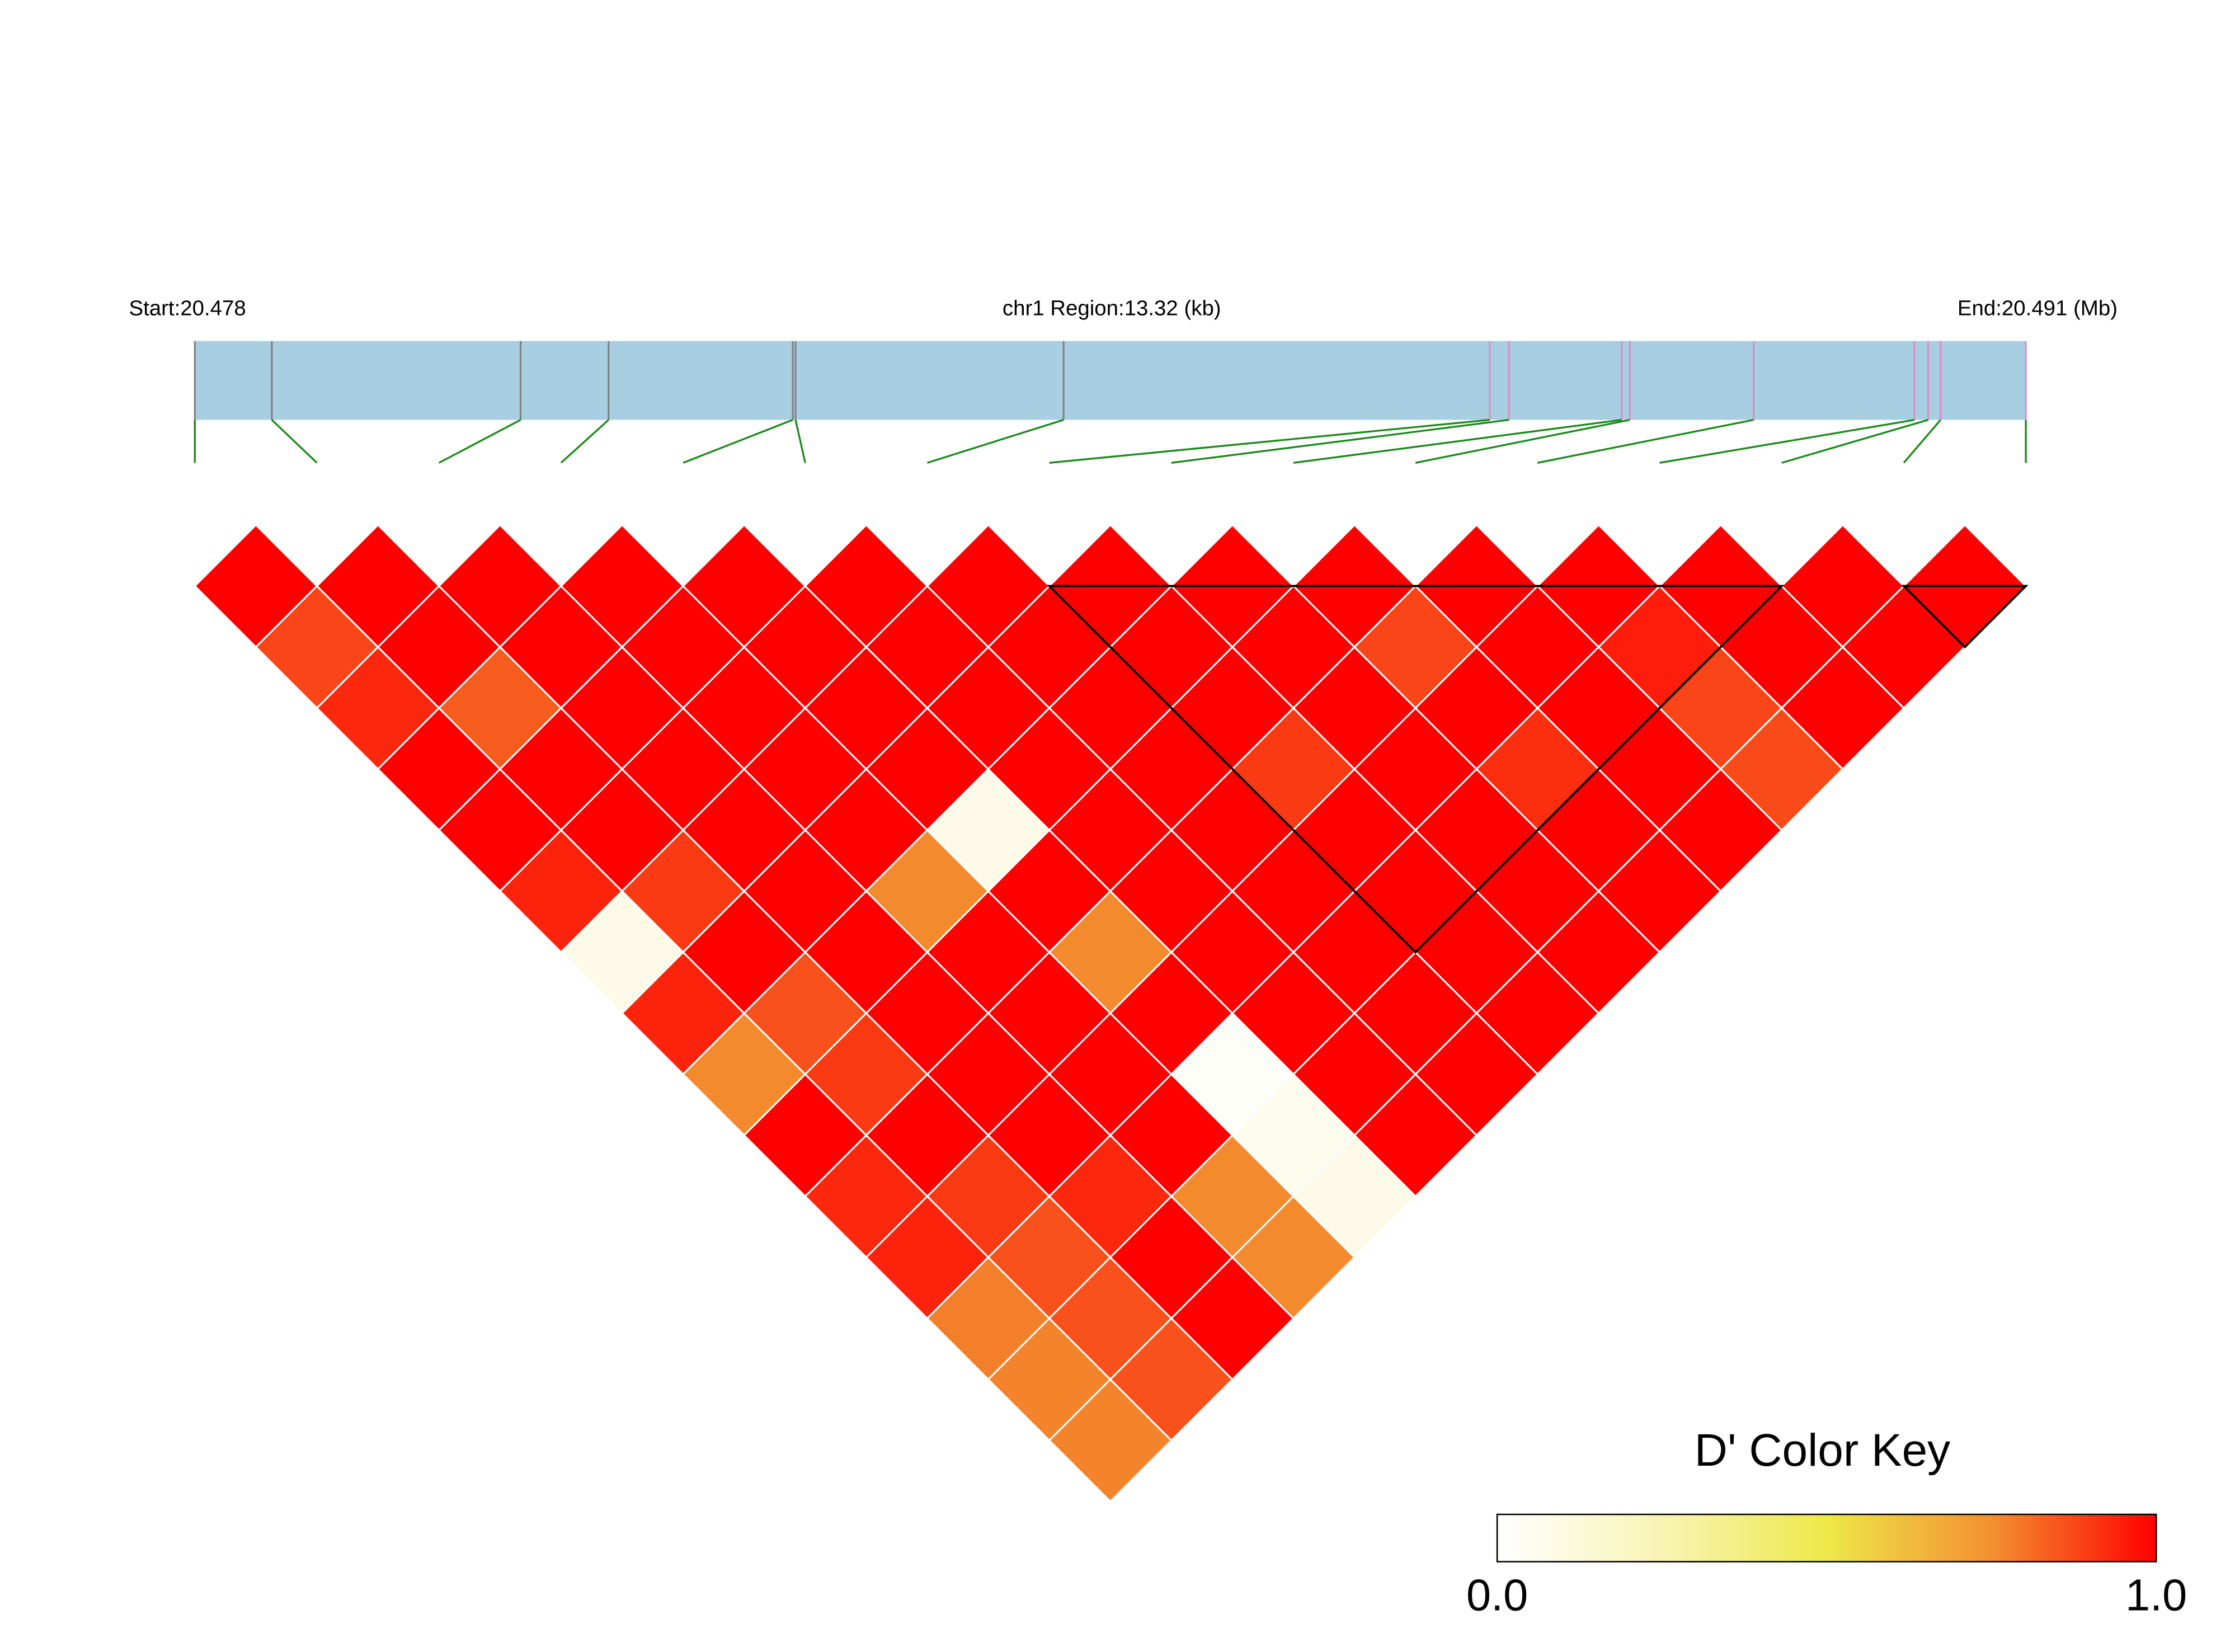 The image size is (2235, 1652). What do you see at coordinates (2038, 308) in the screenshot?
I see `end-label: End:20.491 (Mb)` at bounding box center [2038, 308].